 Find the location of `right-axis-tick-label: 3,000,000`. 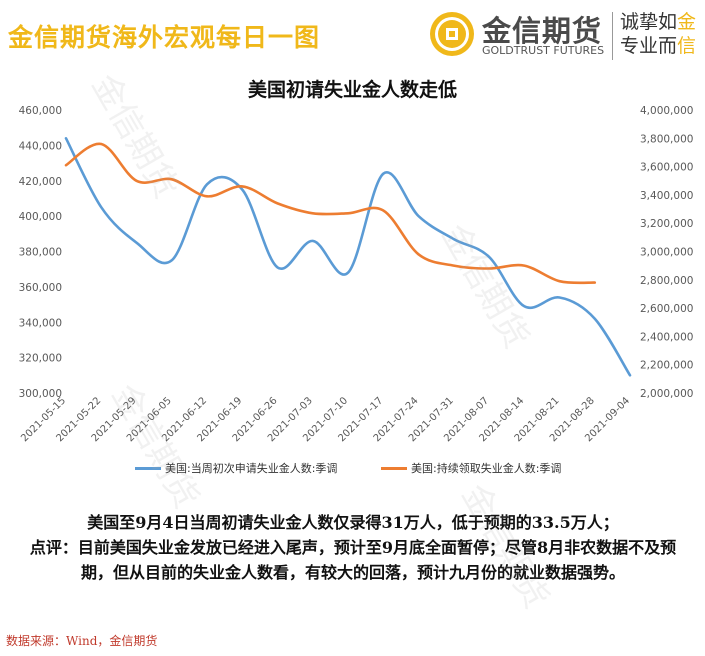

right-axis-tick-label: 3,000,000 is located at coordinates (666, 253).